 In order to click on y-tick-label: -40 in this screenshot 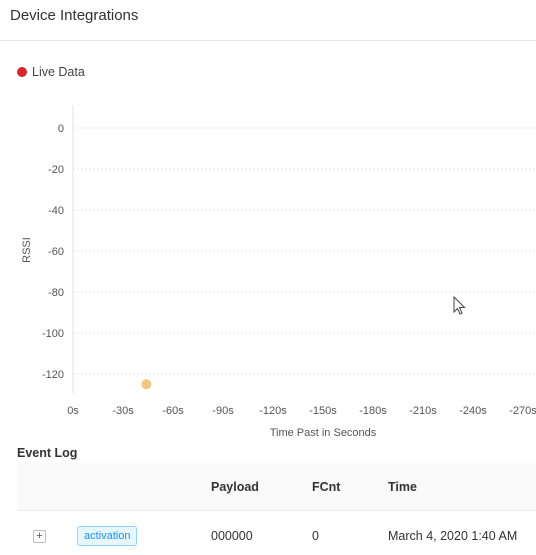, I will do `click(56, 211)`.